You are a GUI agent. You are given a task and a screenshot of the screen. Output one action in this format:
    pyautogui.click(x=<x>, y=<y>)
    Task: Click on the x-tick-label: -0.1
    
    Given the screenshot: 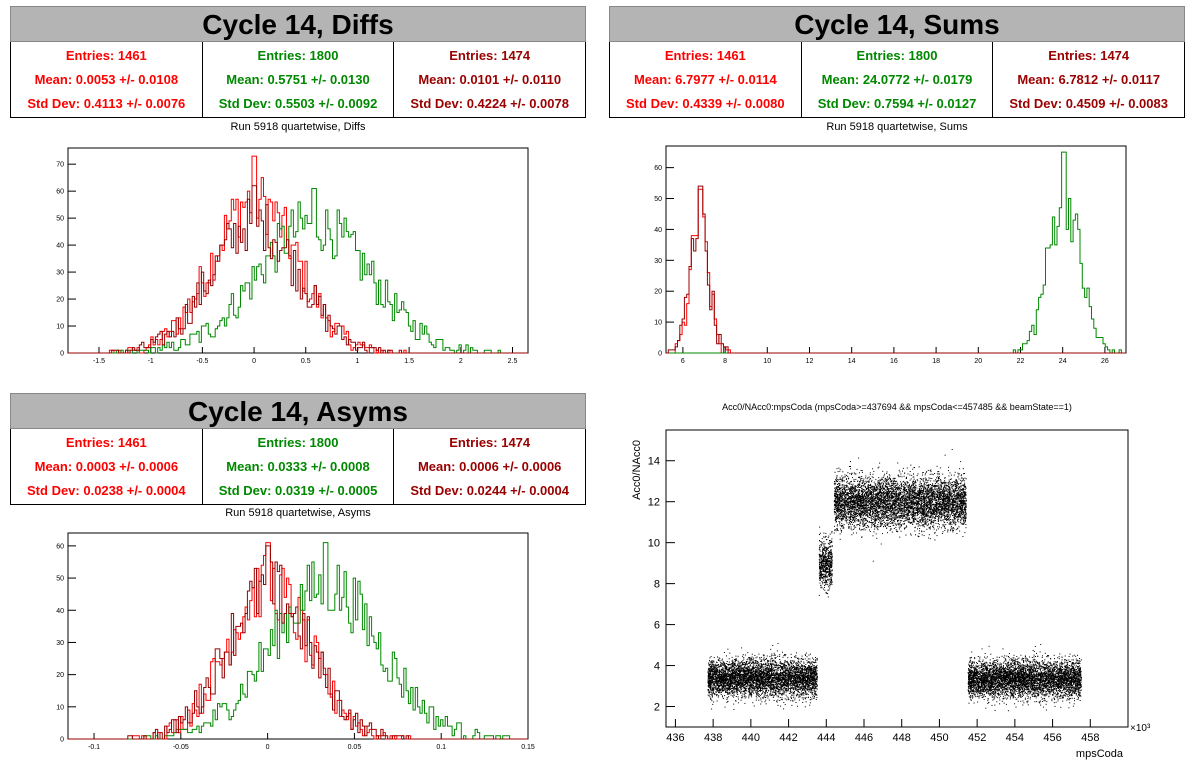 What is the action you would take?
    pyautogui.click(x=94, y=747)
    